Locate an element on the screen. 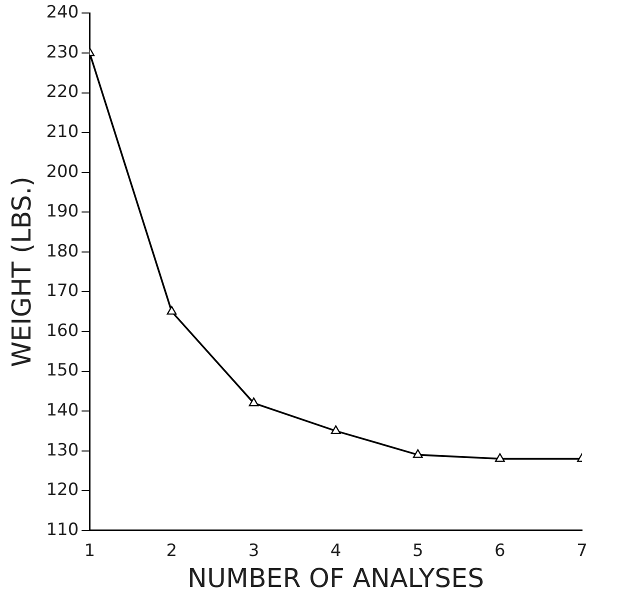  y-tick-label: 150 is located at coordinates (62, 370).